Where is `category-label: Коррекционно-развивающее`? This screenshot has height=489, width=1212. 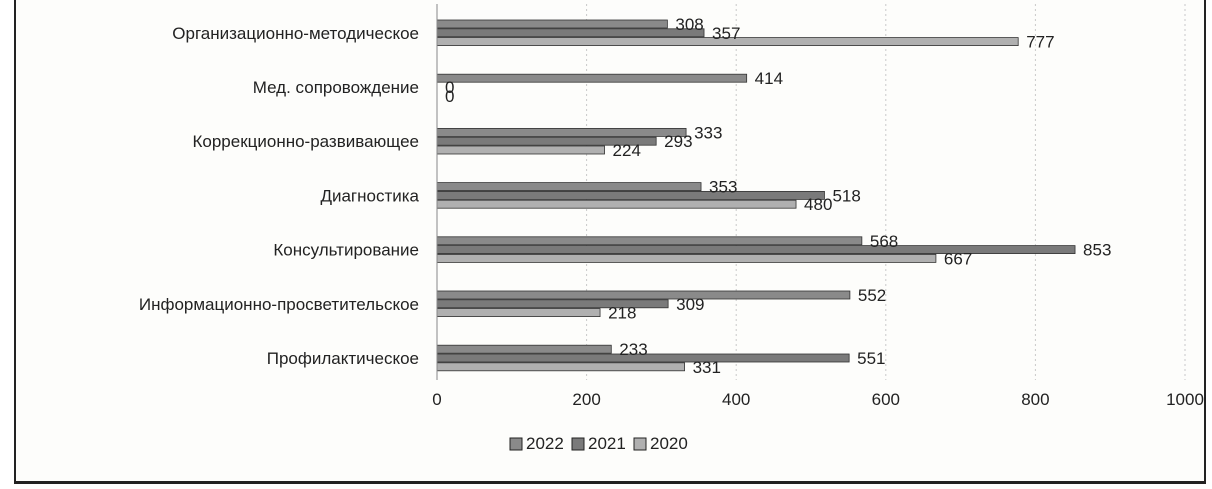 category-label: Коррекционно-развивающее is located at coordinates (305, 141).